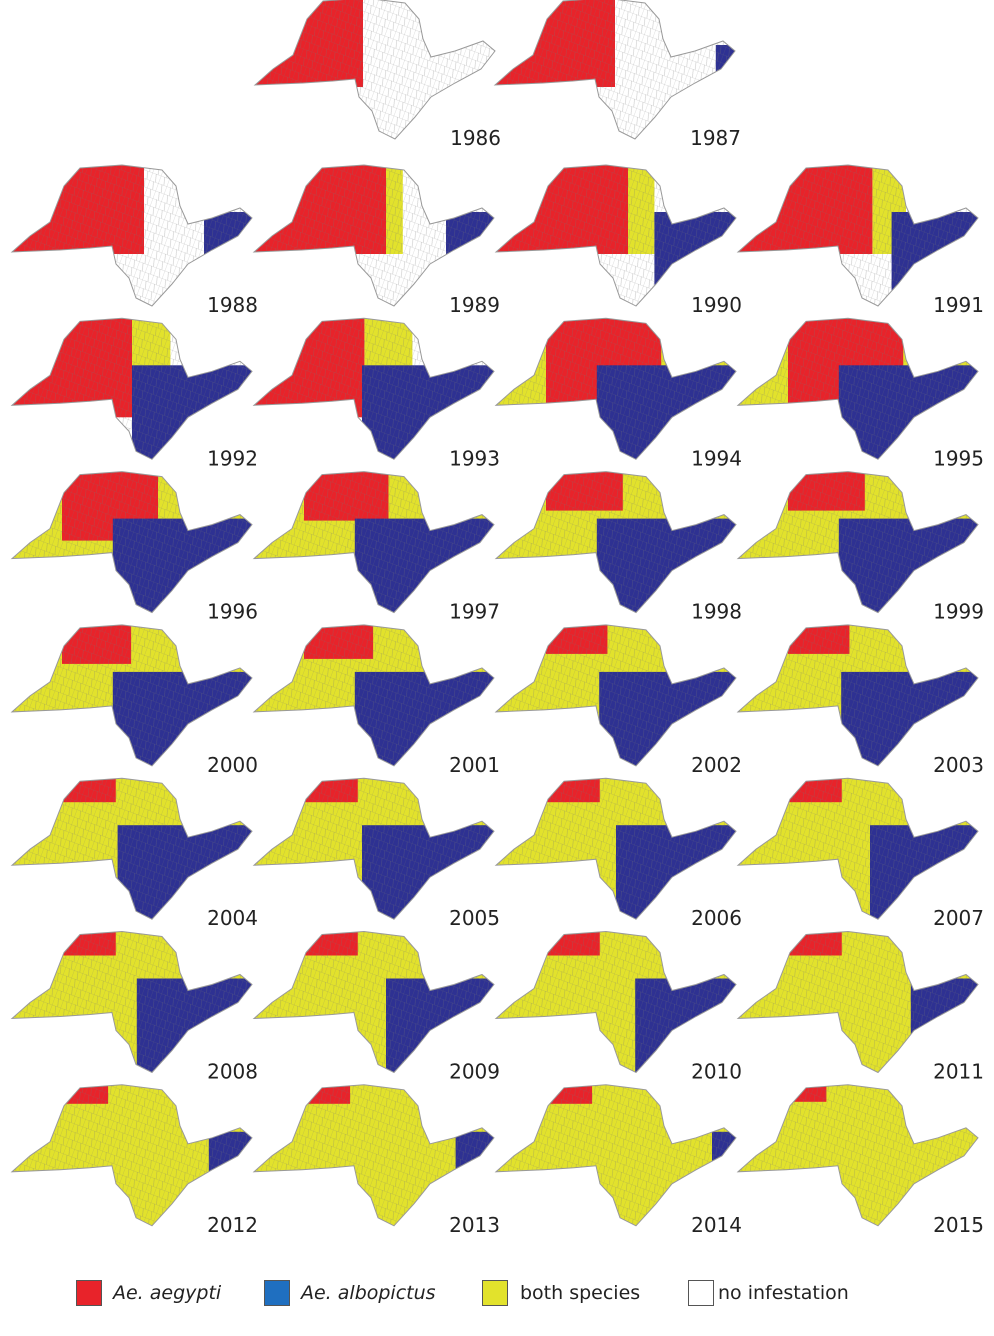 The width and height of the screenshot is (994, 1336). I want to click on year-label: 2001, so click(474, 765).